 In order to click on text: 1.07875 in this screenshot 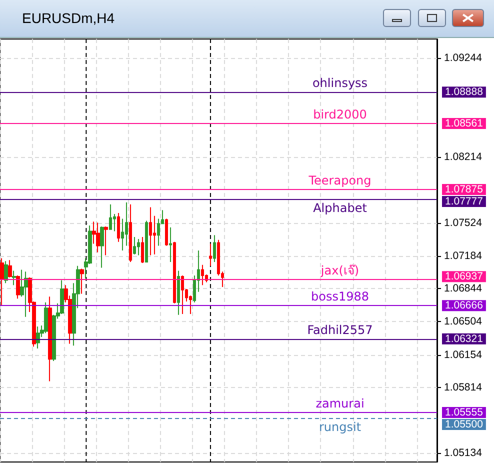, I will do `click(464, 189)`.